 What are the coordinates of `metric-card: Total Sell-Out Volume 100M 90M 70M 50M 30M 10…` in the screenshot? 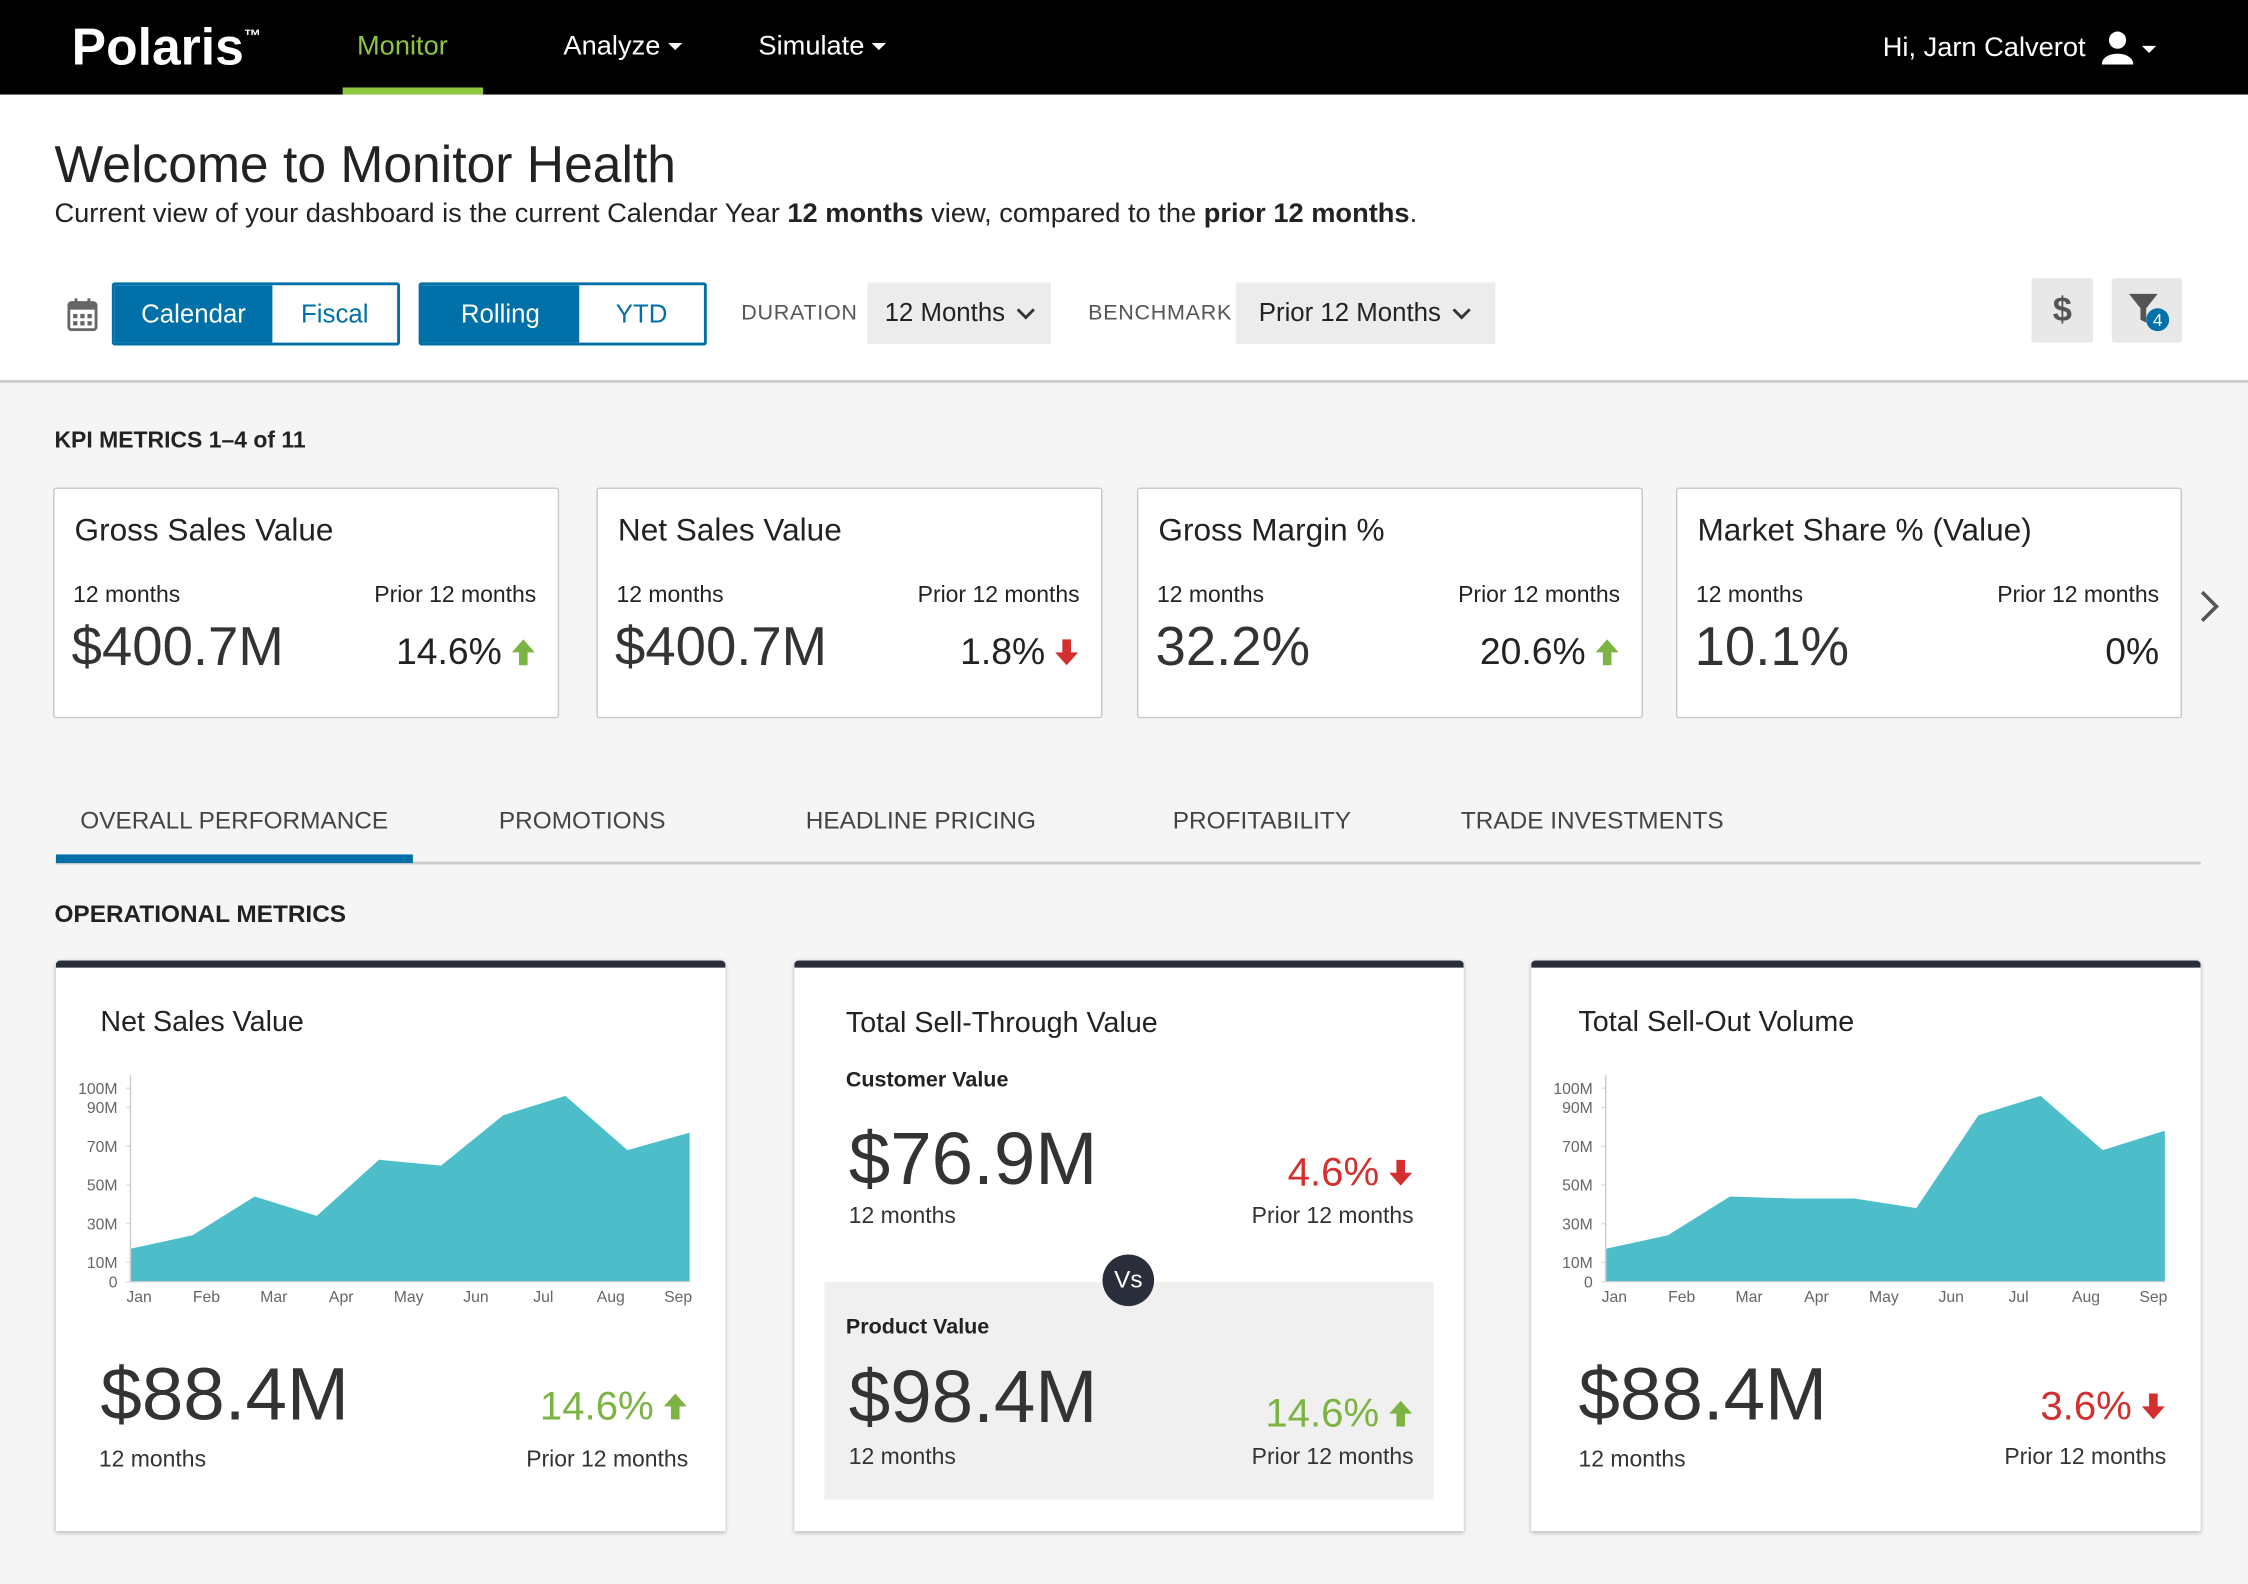 It's located at (1866, 1246).